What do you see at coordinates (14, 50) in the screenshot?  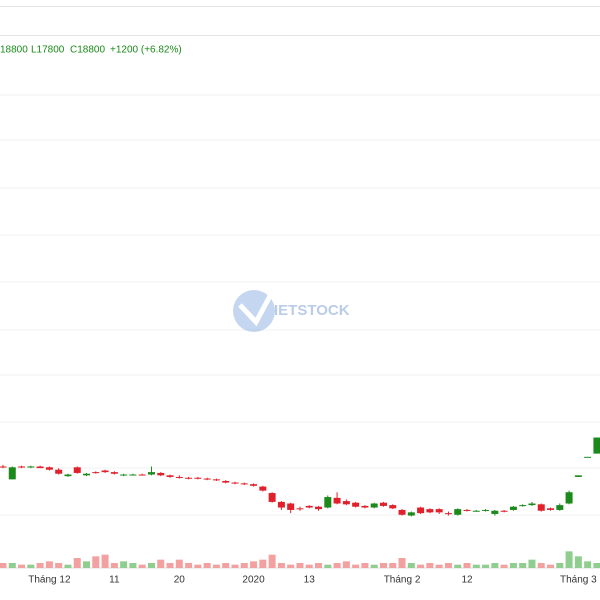 I see `header-high: 18800` at bounding box center [14, 50].